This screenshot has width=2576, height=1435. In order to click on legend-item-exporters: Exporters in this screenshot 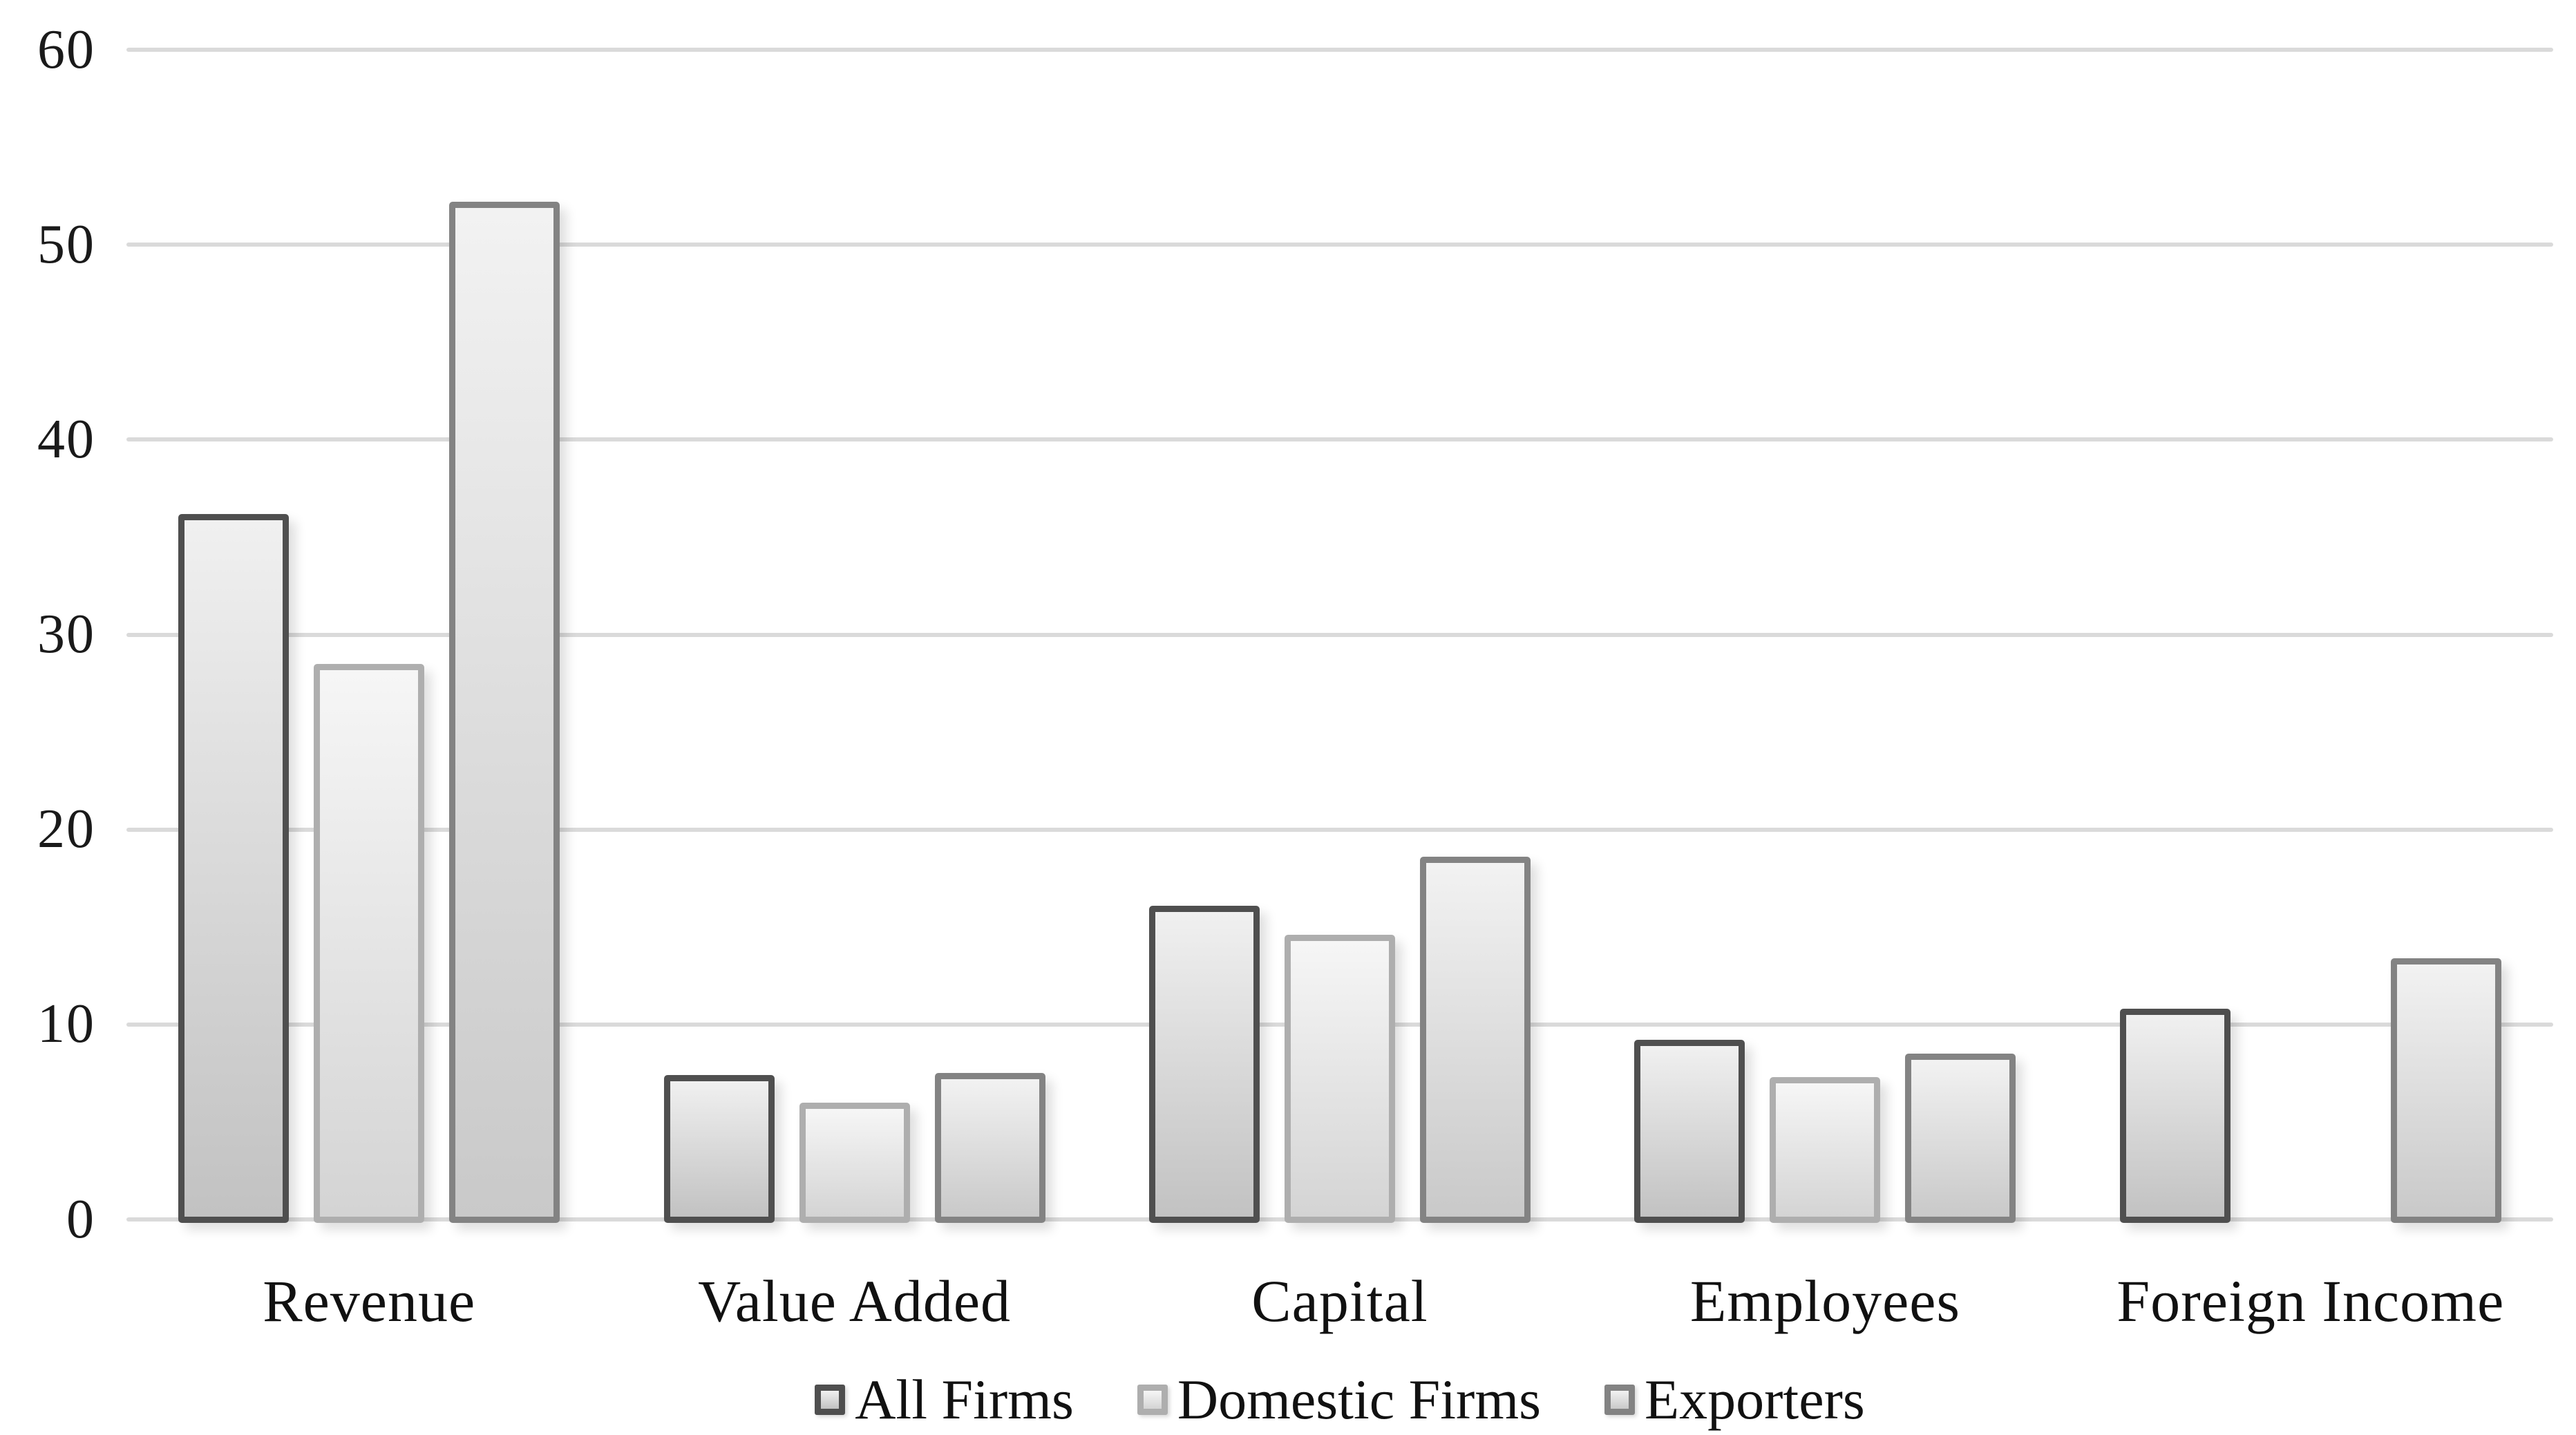, I will do `click(1734, 1399)`.